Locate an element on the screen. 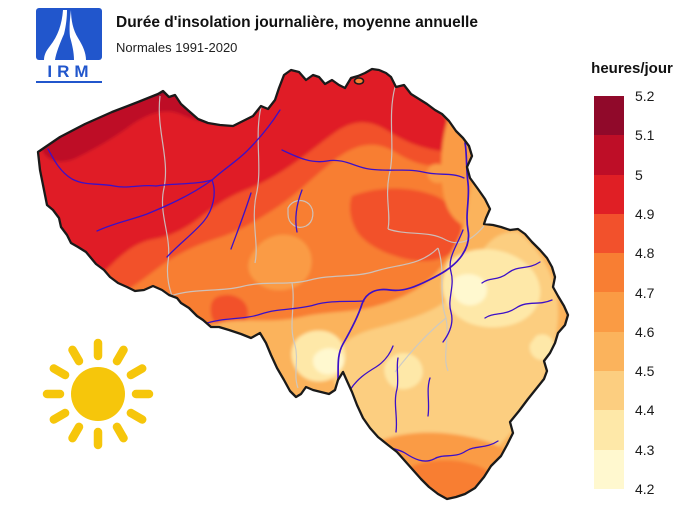 This screenshot has height=507, width=700. river-vesdre is located at coordinates (511, 272).